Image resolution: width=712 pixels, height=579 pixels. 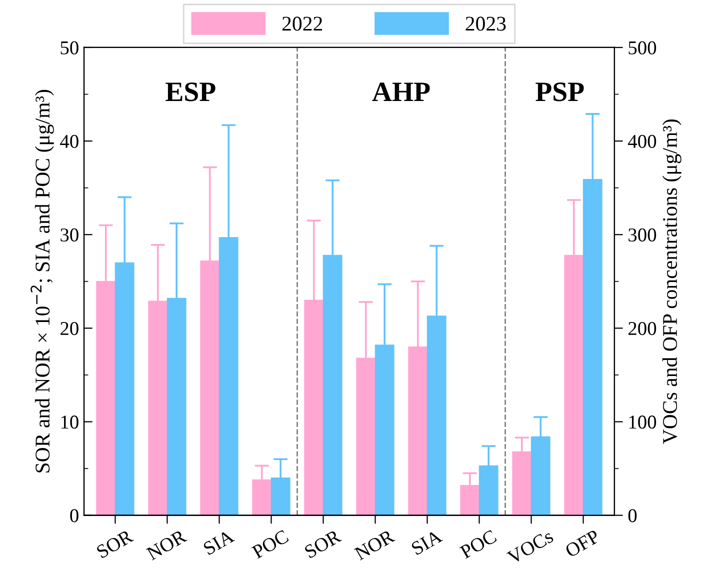 What do you see at coordinates (582, 543) in the screenshot?
I see `x-tick-label: OFP` at bounding box center [582, 543].